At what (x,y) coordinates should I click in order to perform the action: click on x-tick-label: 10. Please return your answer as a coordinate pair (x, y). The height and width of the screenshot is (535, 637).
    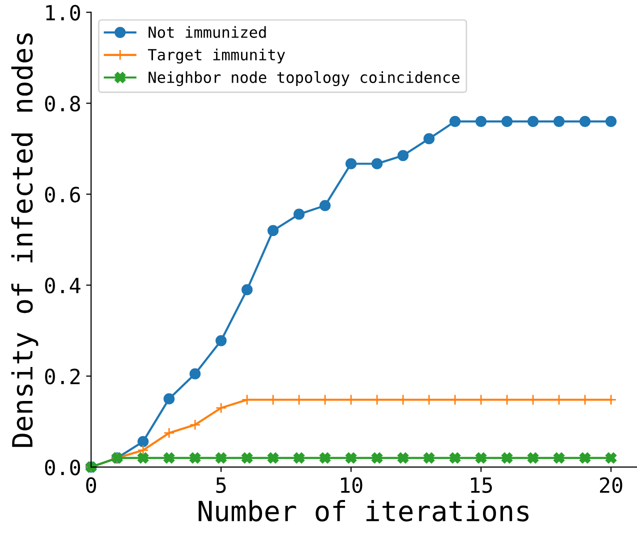
    Looking at the image, I should click on (351, 485).